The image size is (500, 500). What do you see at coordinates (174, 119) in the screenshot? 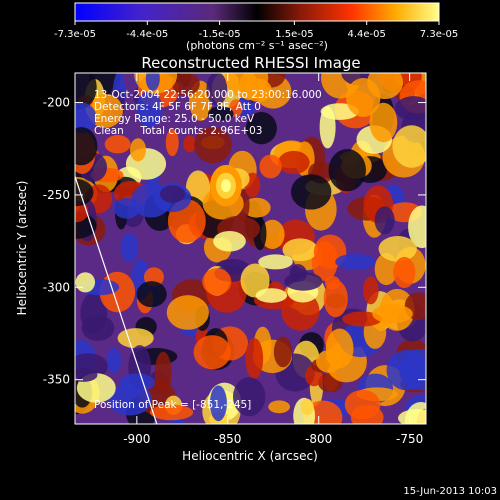
I see `annotation-line-energy: Energy Range: 25.0 - 50.0 keV` at bounding box center [174, 119].